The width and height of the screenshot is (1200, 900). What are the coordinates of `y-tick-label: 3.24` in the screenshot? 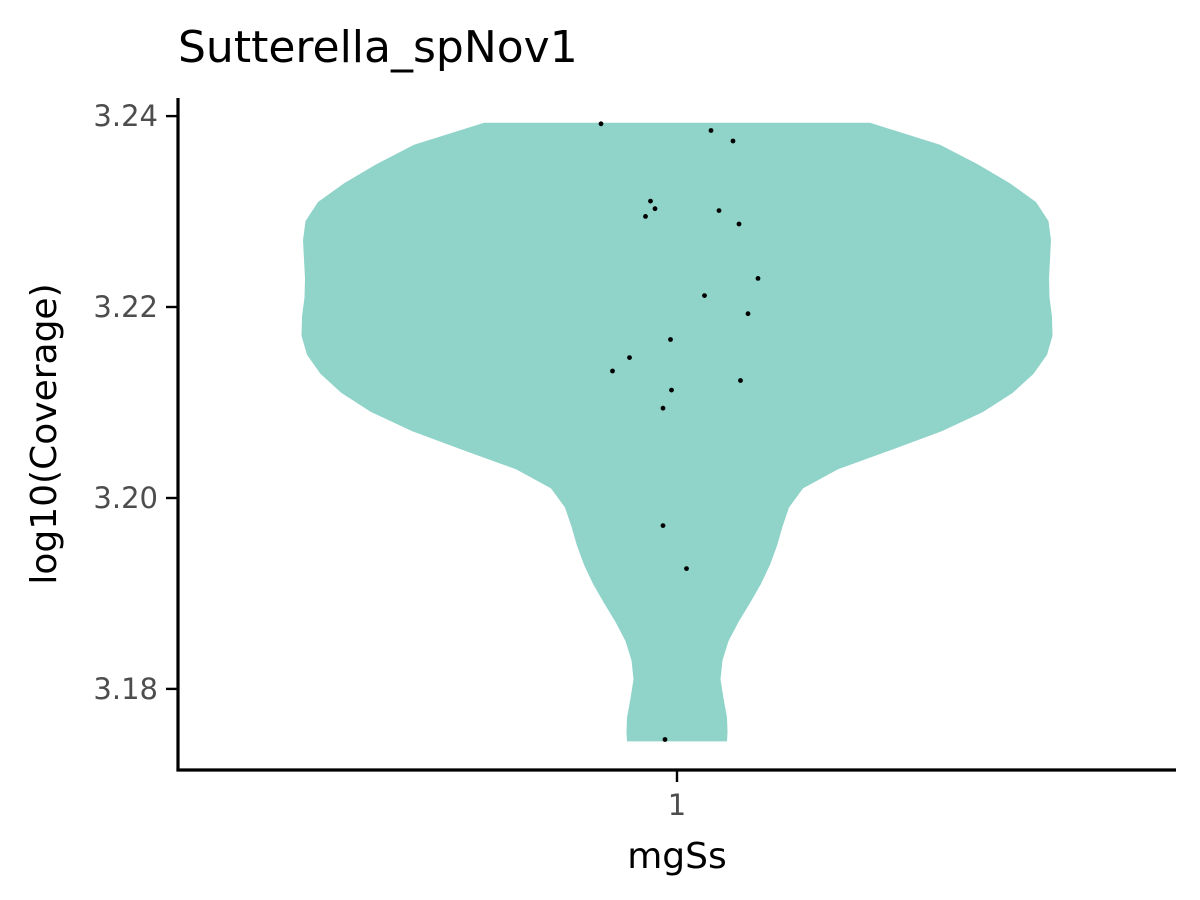 It's located at (125, 116).